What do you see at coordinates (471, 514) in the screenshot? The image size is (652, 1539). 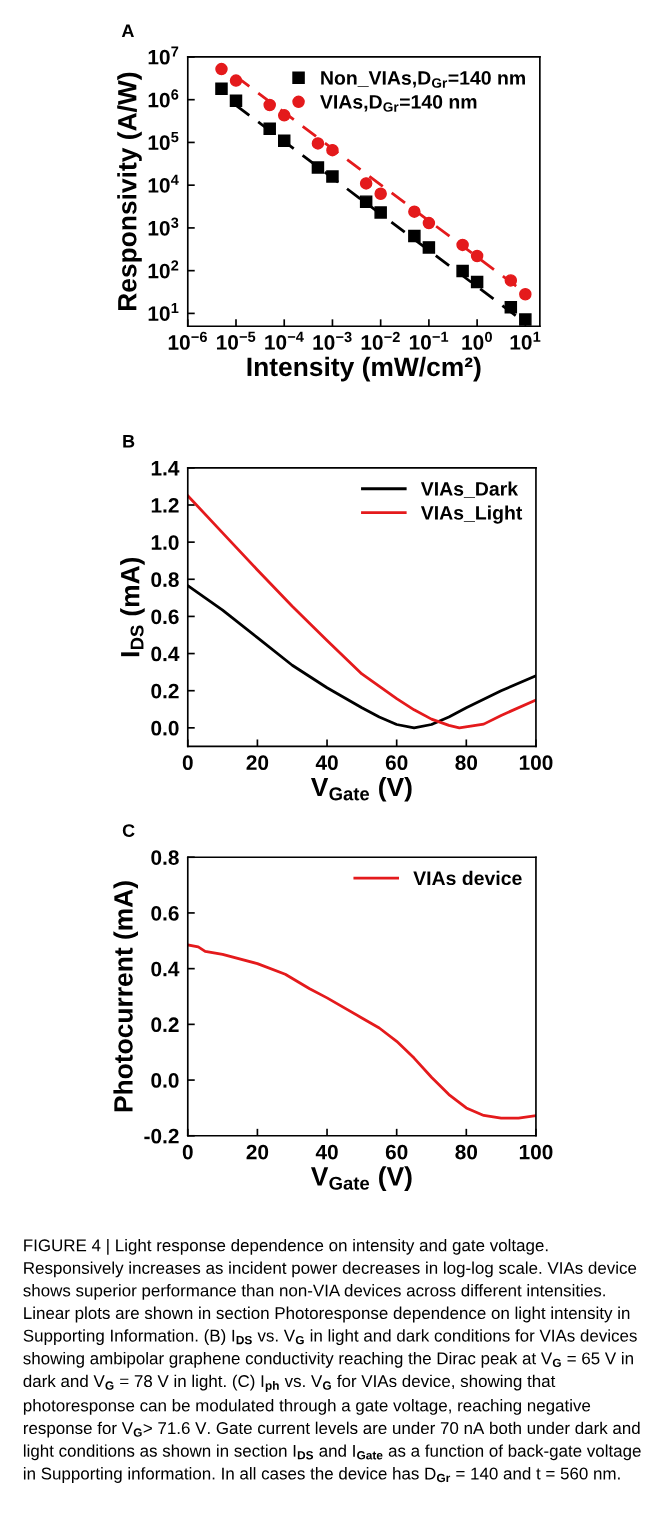 I see `legend-label: VIAs_Light` at bounding box center [471, 514].